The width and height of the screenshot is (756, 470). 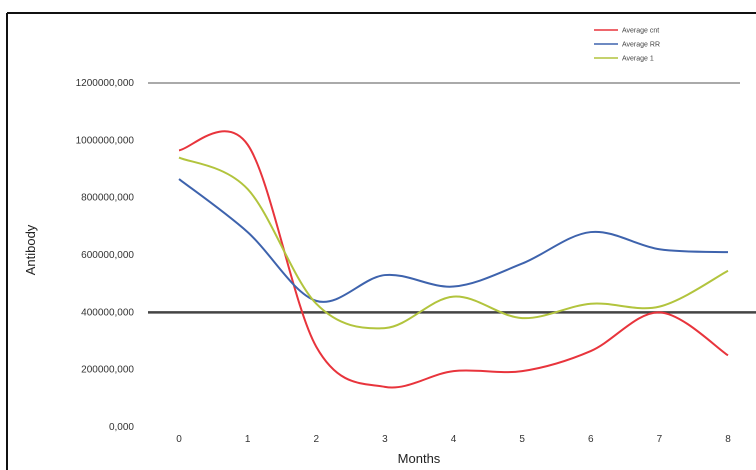 I want to click on x-axis-ticks: 0 1 2 3 4 5 6 7 8, so click(x=453, y=439).